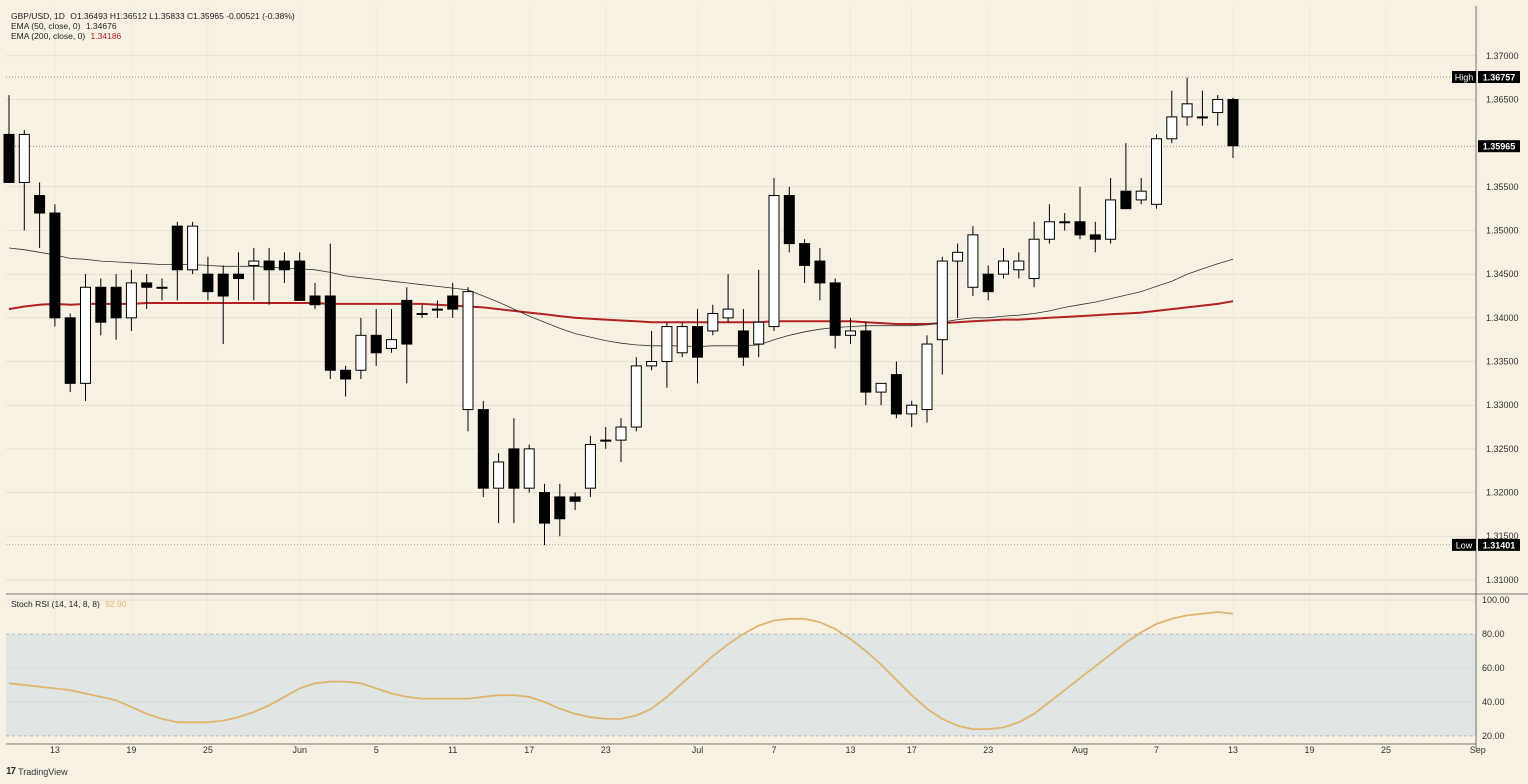 This screenshot has width=1528, height=784. What do you see at coordinates (1478, 750) in the screenshot?
I see `time-tick-label: Sep` at bounding box center [1478, 750].